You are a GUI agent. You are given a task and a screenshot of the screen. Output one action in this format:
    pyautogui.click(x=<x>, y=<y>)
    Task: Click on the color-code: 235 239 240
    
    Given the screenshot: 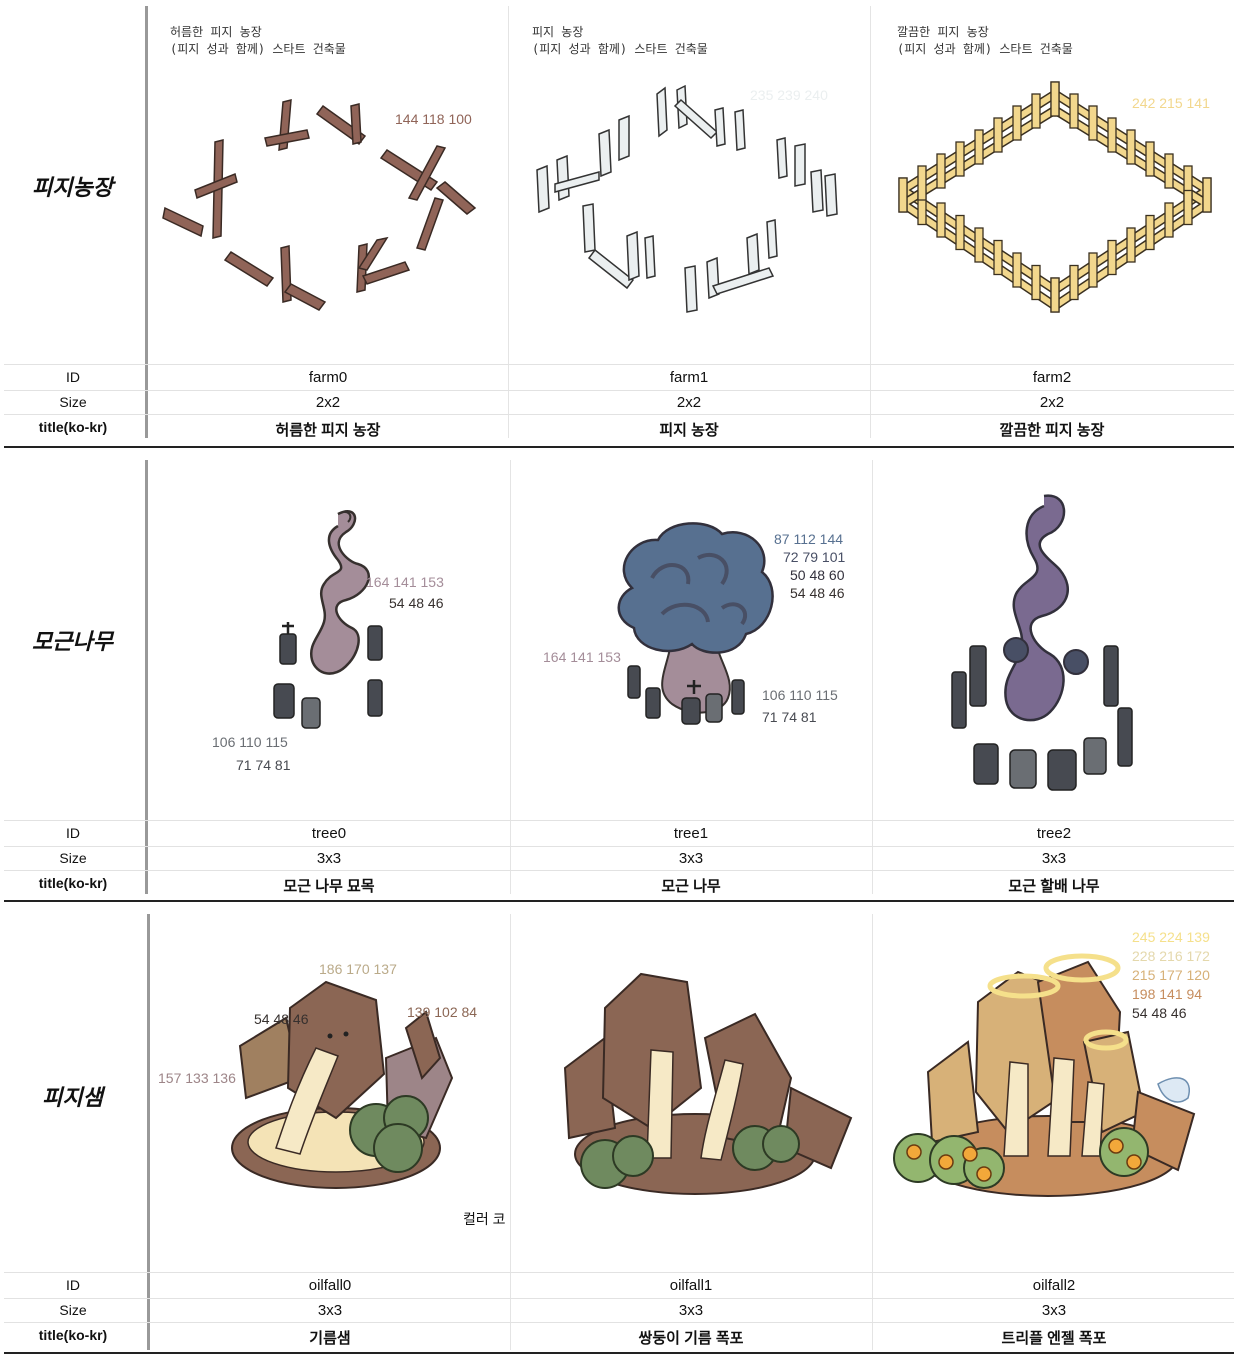 What is the action you would take?
    pyautogui.click(x=789, y=95)
    